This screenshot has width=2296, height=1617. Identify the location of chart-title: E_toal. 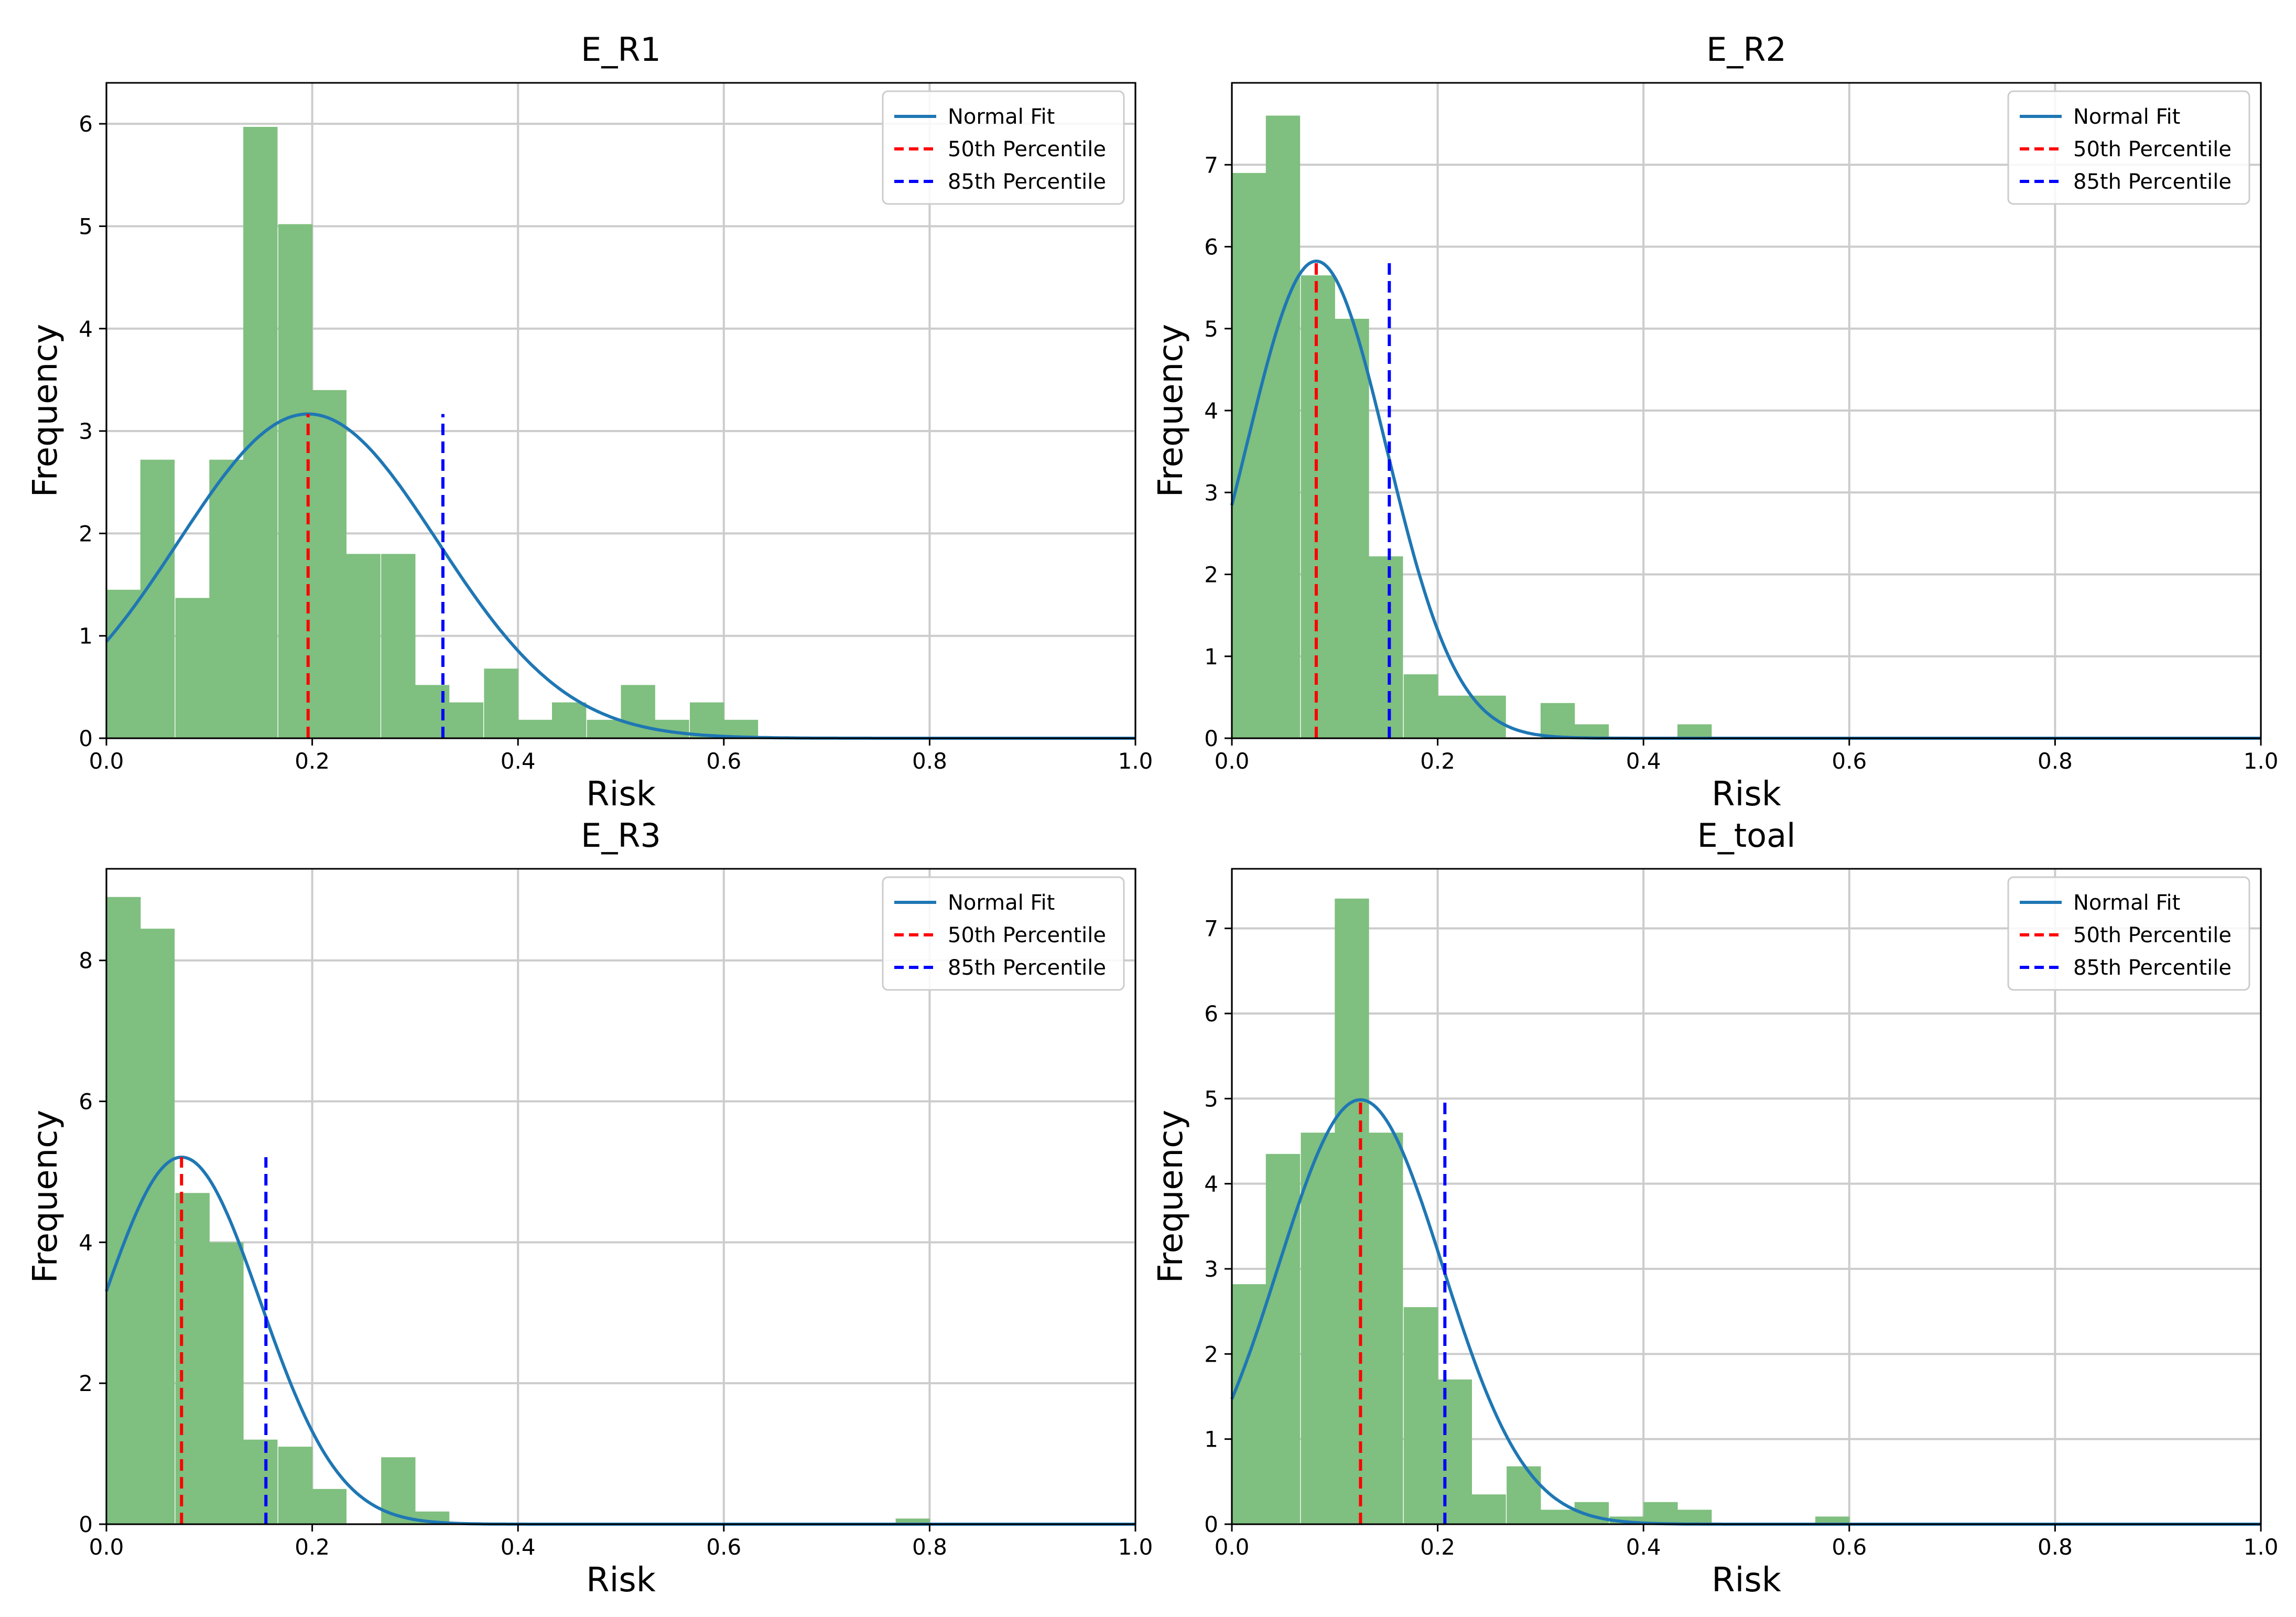
(1746, 835).